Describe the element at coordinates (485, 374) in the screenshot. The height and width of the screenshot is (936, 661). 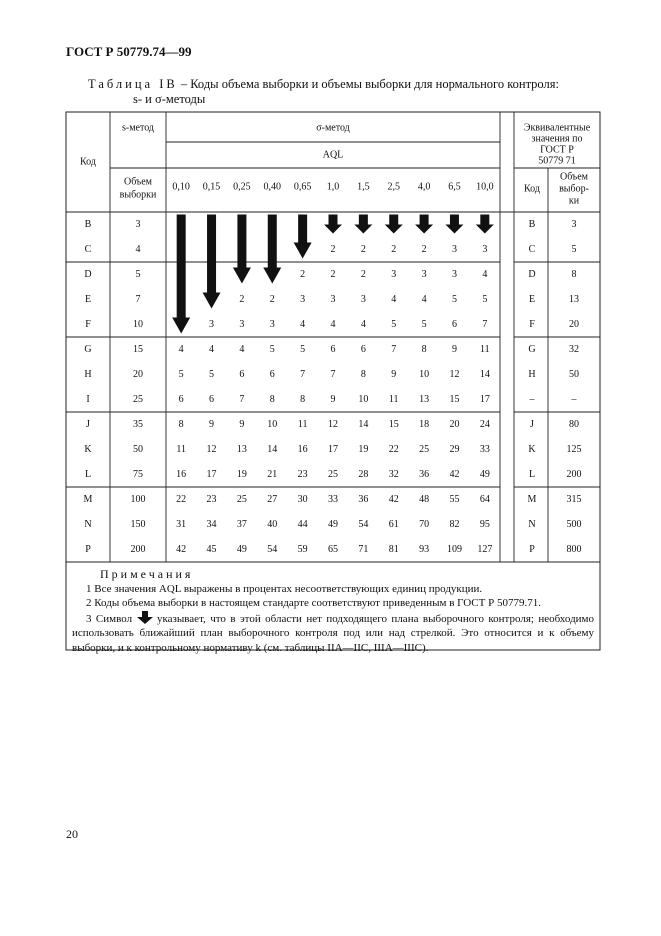
I see `number-cell: 14` at that location.